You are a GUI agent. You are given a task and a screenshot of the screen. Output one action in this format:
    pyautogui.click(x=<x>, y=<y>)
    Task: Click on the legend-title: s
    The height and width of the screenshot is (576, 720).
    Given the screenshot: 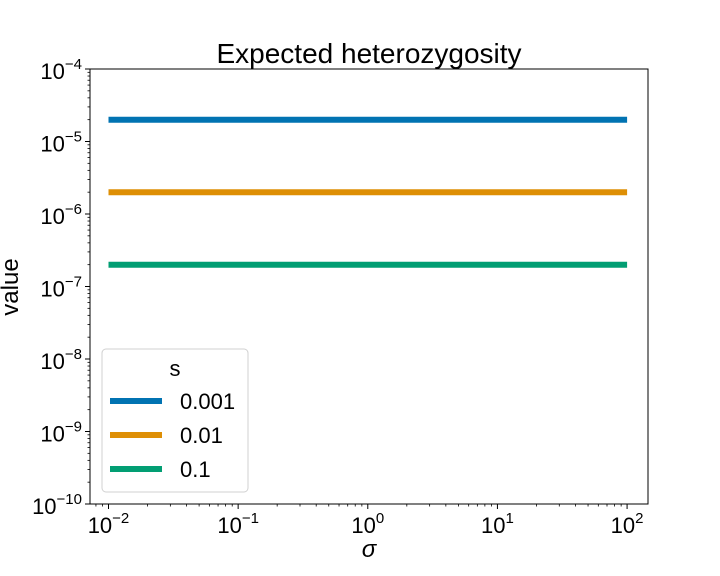 What is the action you would take?
    pyautogui.click(x=175, y=368)
    